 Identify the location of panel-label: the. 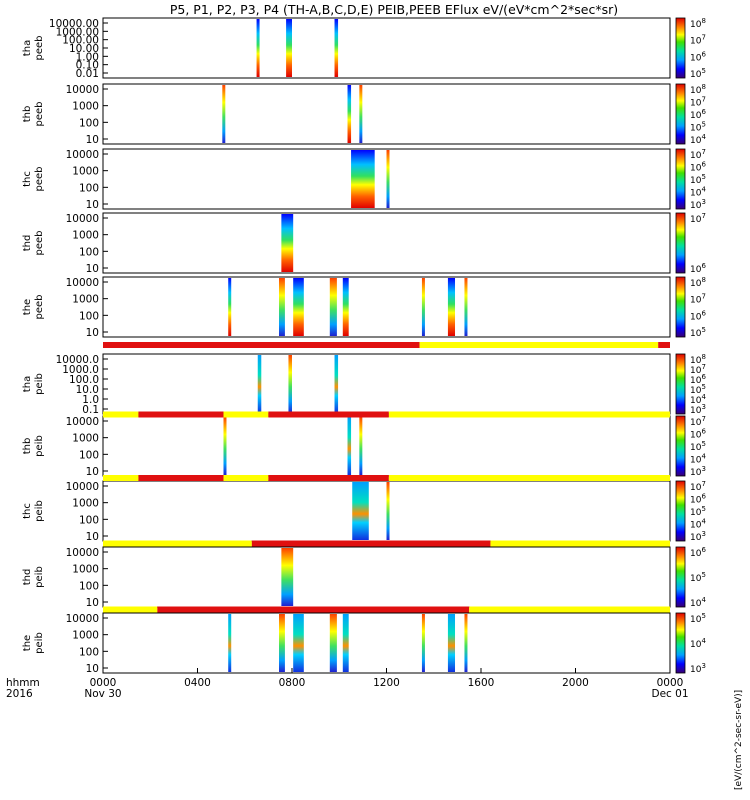
(27, 307).